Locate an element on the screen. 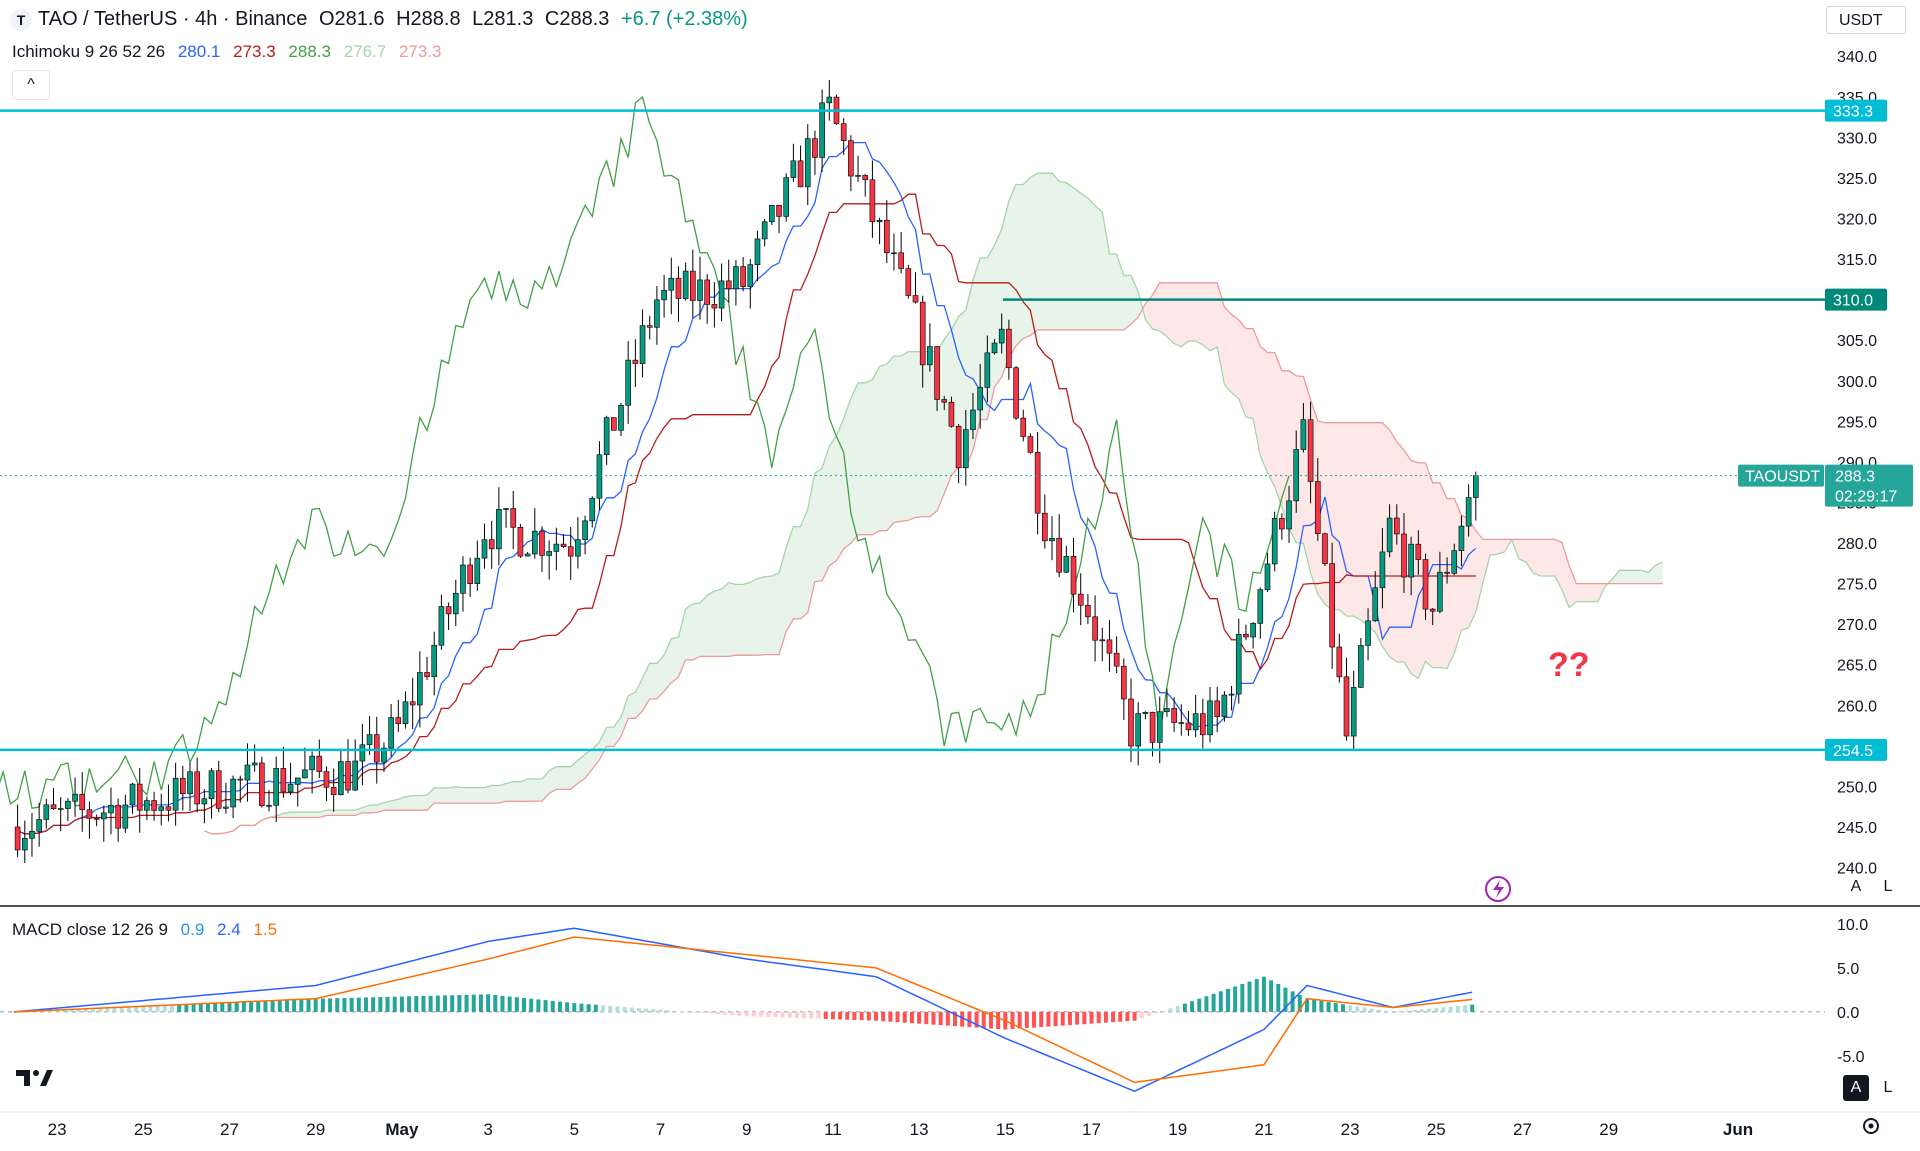 Image resolution: width=1920 pixels, height=1151 pixels. symbol-tag is located at coordinates (1781, 475).